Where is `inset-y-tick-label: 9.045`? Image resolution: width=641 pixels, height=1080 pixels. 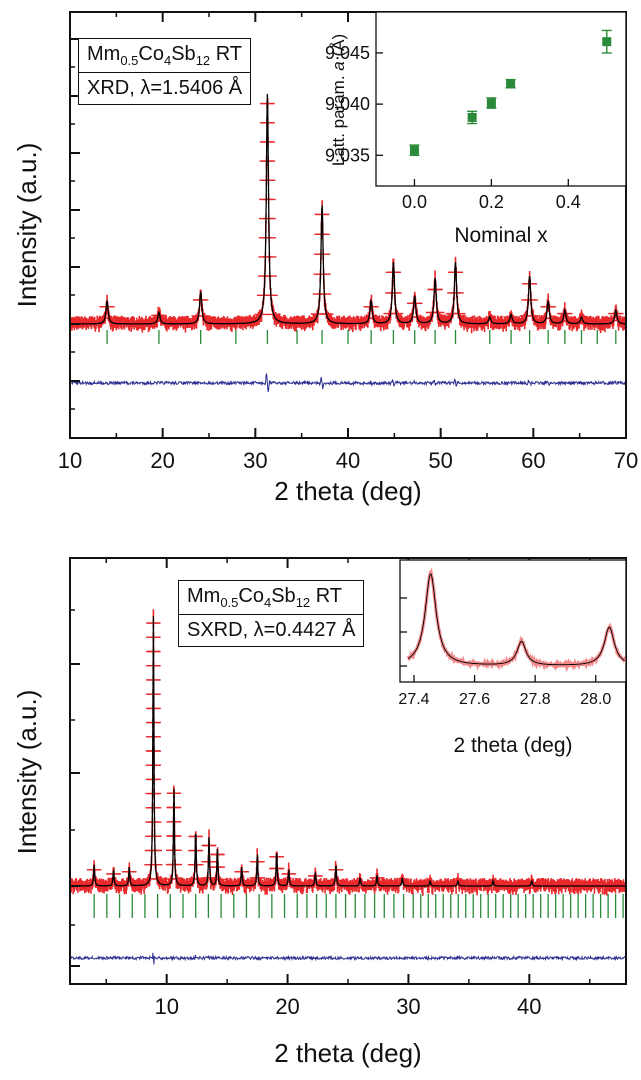
inset-y-tick-label: 9.045 is located at coordinates (347, 53).